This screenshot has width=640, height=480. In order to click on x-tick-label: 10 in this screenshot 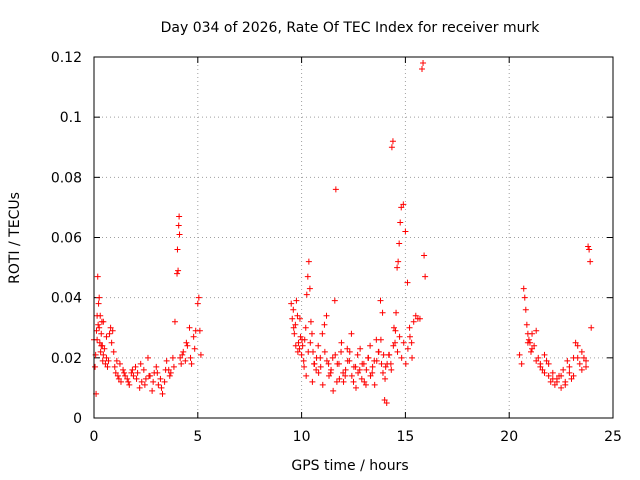, I will do `click(302, 437)`.